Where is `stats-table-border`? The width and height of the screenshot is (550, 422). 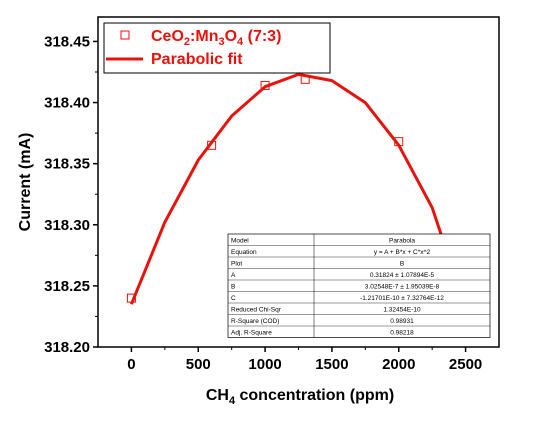
stats-table-border is located at coordinates (359, 285).